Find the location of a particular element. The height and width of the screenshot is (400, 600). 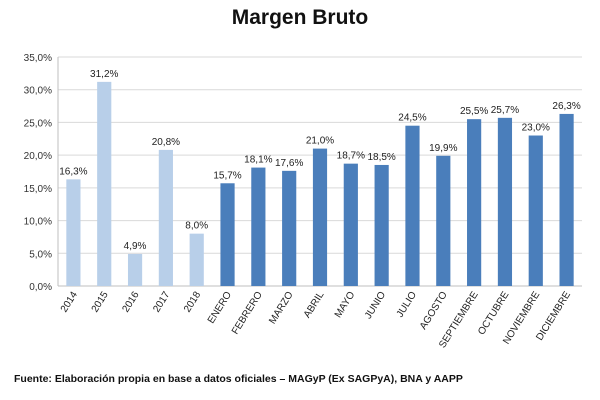

data-label: 26,3% is located at coordinates (566, 106).